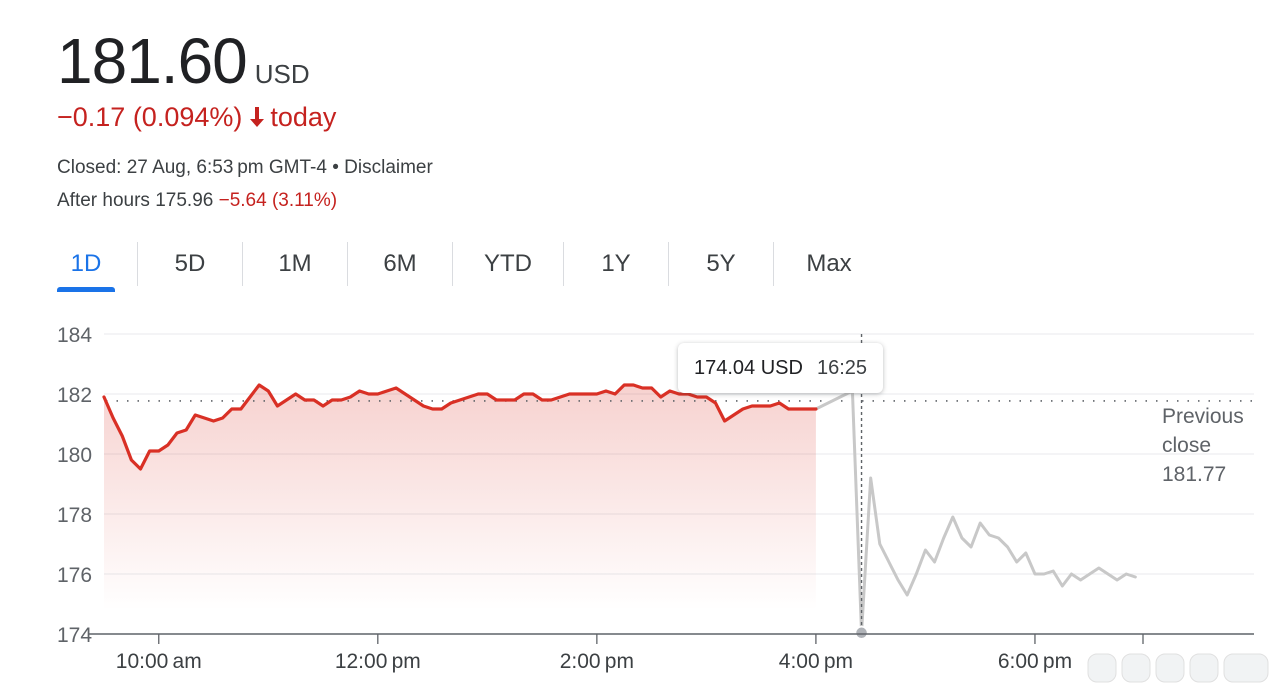  What do you see at coordinates (400, 263) in the screenshot?
I see `tab-6m: 6M` at bounding box center [400, 263].